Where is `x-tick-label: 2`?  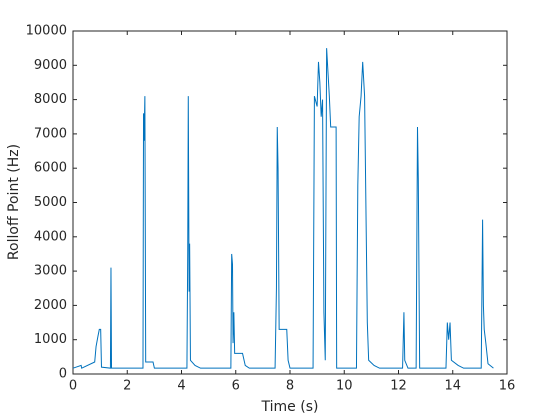 x-tick-label: 2 is located at coordinates (127, 386).